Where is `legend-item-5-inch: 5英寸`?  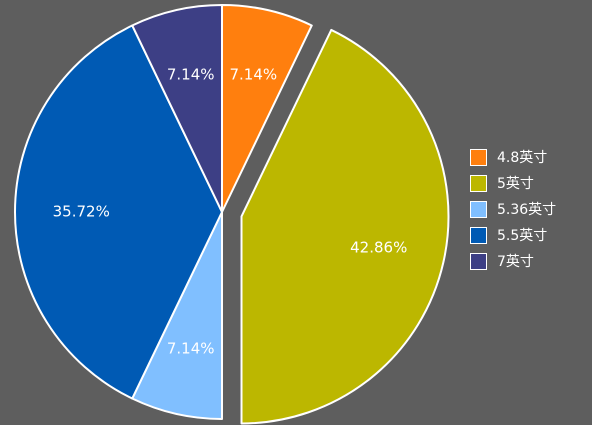 legend-item-5-inch: 5英寸 is located at coordinates (527, 183).